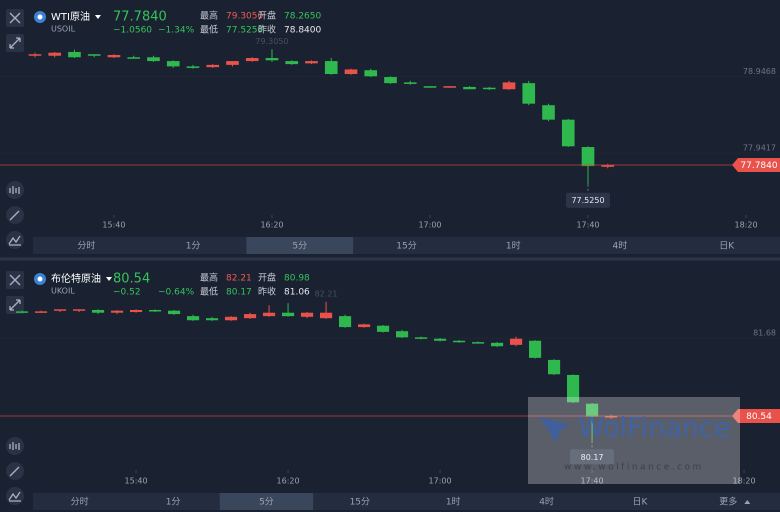  Describe the element at coordinates (140, 17) in the screenshot. I see `last-price: 77.7840` at that location.